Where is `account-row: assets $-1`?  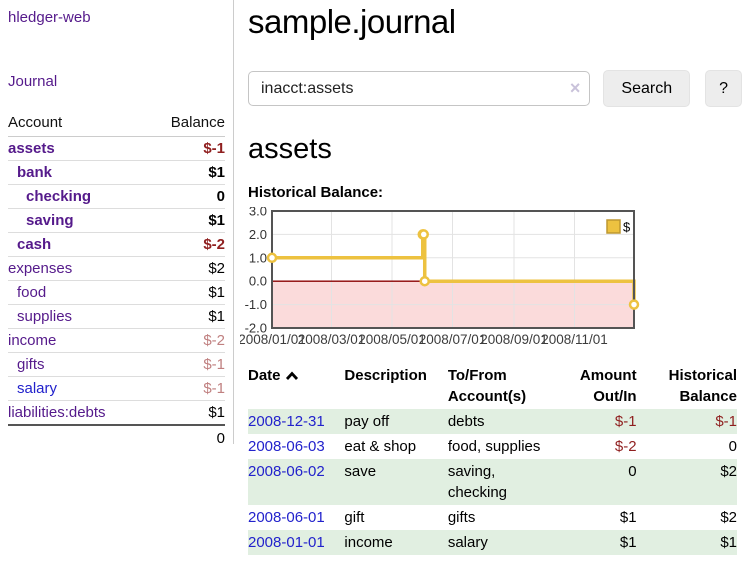
account-row: assets $-1 is located at coordinates (116, 148).